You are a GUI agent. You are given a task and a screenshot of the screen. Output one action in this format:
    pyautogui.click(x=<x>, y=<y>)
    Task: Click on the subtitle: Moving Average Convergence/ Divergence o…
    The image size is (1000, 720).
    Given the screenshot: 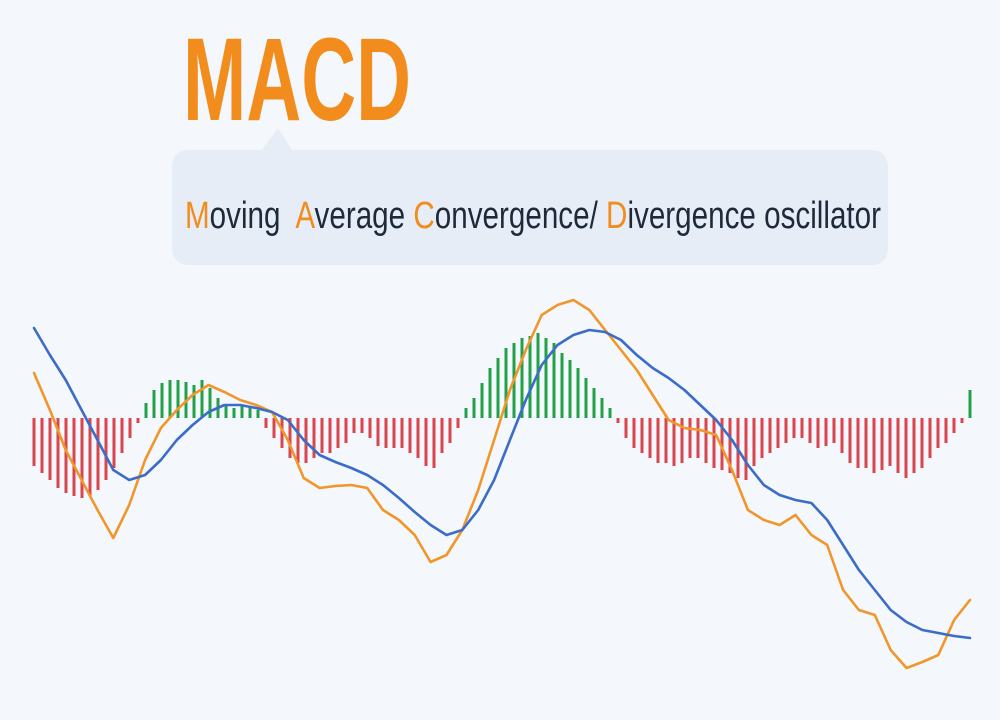 What is the action you would take?
    pyautogui.click(x=533, y=216)
    